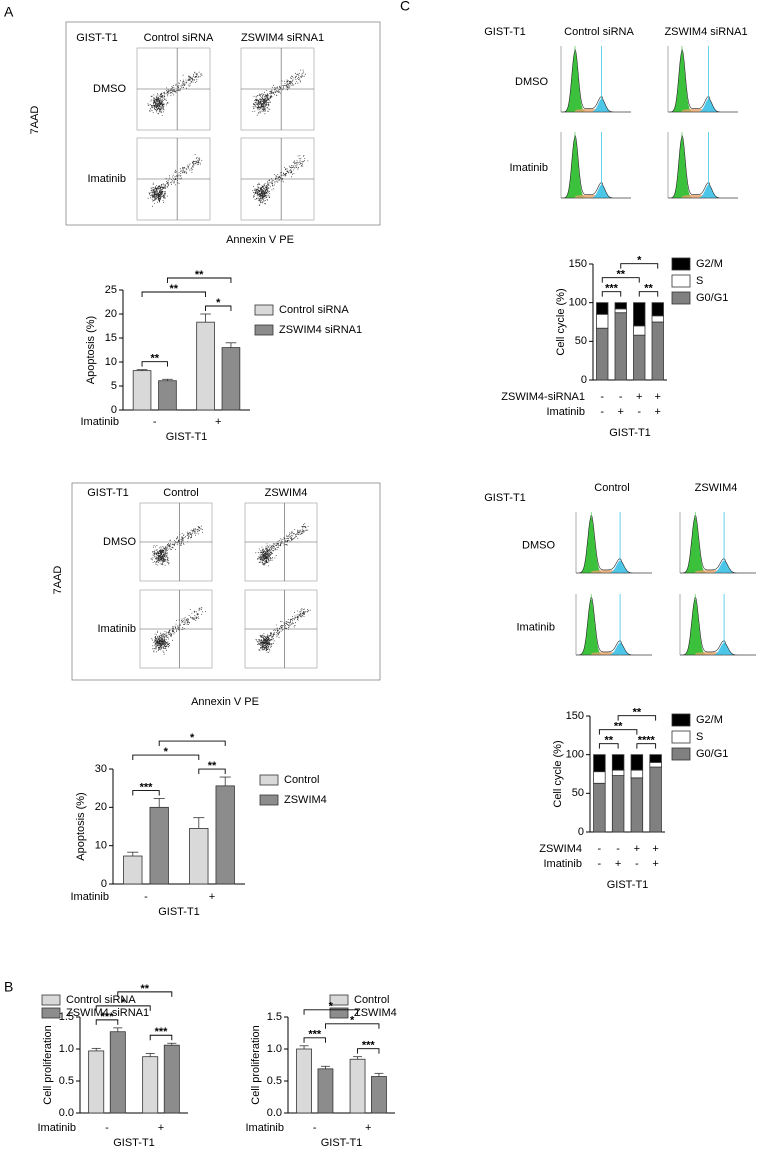  Describe the element at coordinates (99, 422) in the screenshot. I see `category-axis-label: Imatinib` at that location.